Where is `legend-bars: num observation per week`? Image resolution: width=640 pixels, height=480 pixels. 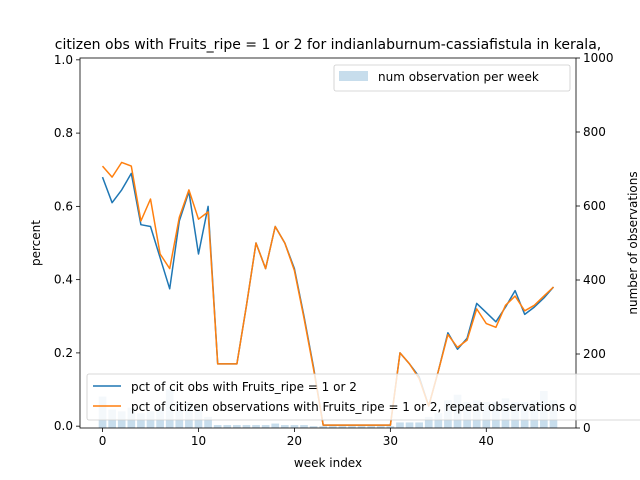 legend-bars: num observation per week is located at coordinates (452, 78).